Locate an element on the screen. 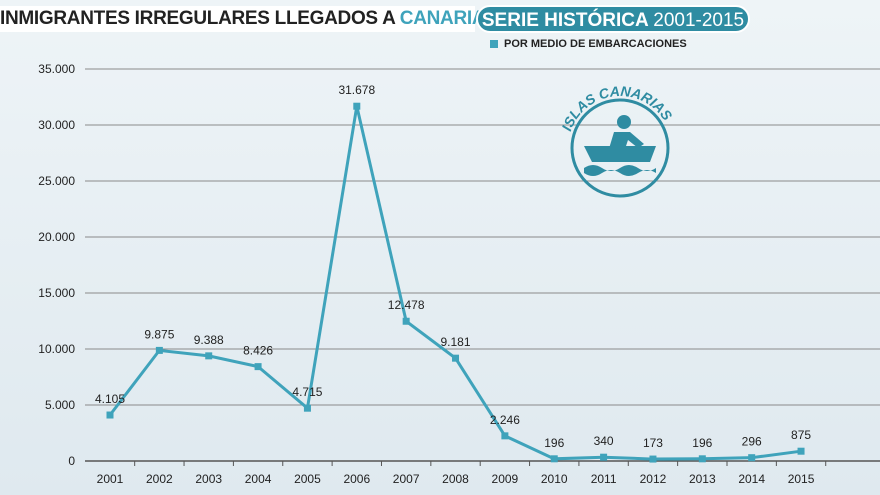 This screenshot has height=495, width=880. x-tick-label: 2010 is located at coordinates (554, 479).